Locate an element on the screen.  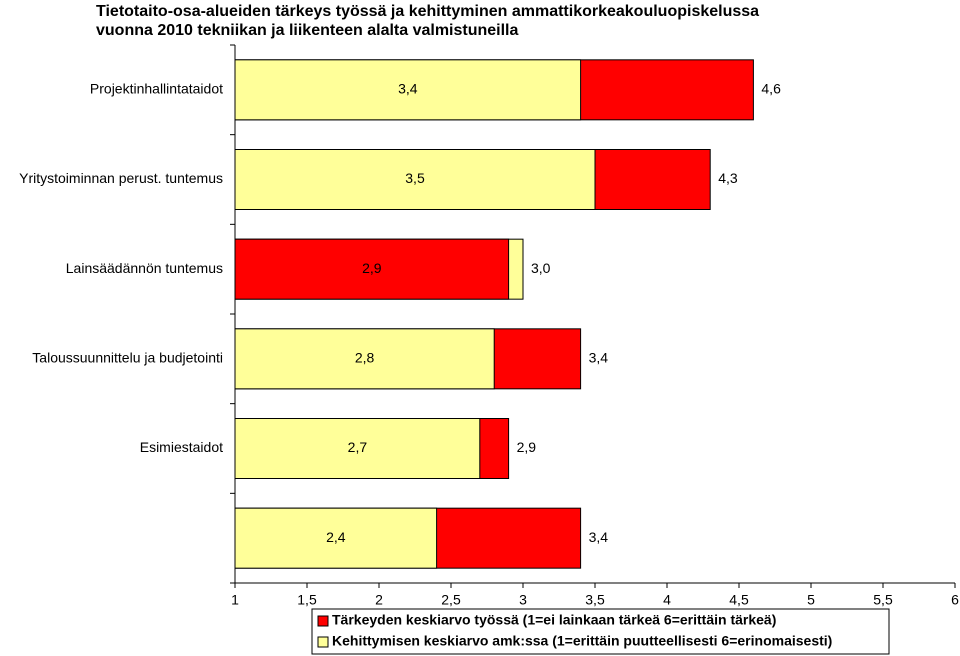
data-label: 4,3 is located at coordinates (728, 178).